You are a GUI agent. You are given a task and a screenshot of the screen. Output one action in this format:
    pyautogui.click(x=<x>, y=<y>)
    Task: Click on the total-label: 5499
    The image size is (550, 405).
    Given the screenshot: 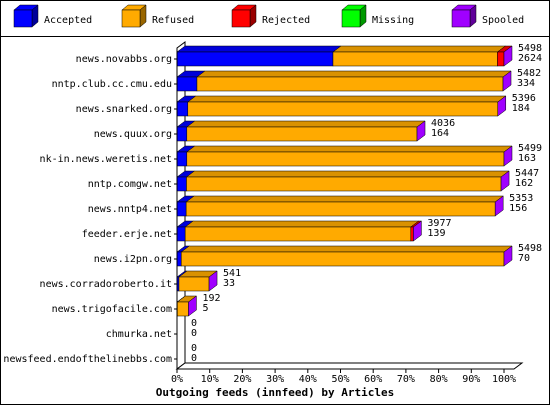 What is the action you would take?
    pyautogui.click(x=530, y=148)
    